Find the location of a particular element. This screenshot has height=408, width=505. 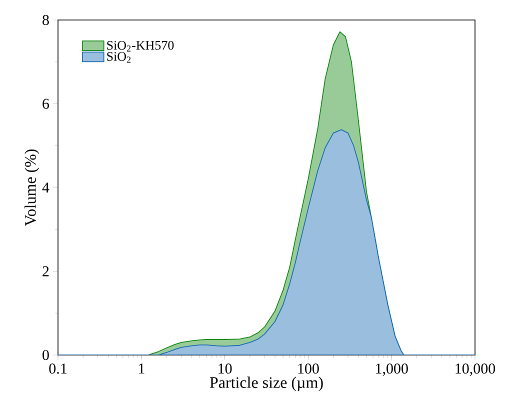

x-tick-label: 10 is located at coordinates (225, 369).